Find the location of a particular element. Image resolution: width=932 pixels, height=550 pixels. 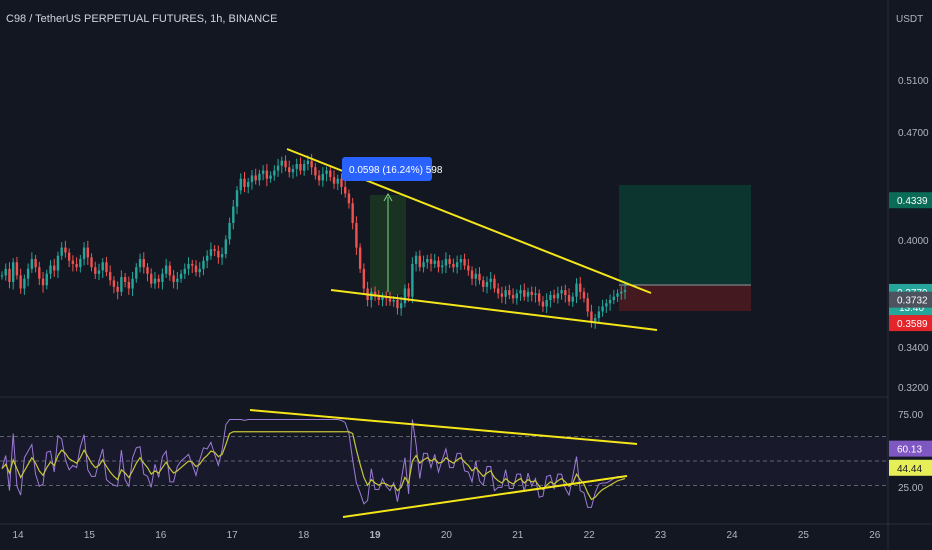

rsi-tag-box is located at coordinates (910, 467).